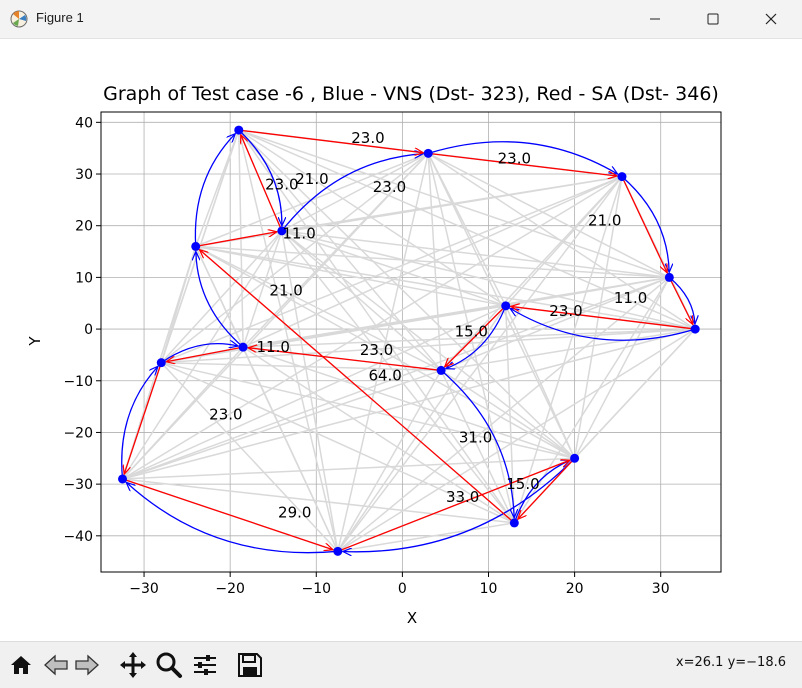 This screenshot has height=688, width=802. What do you see at coordinates (730, 662) in the screenshot?
I see `cursor-coordinates: x=26.1 y=−18.6` at bounding box center [730, 662].